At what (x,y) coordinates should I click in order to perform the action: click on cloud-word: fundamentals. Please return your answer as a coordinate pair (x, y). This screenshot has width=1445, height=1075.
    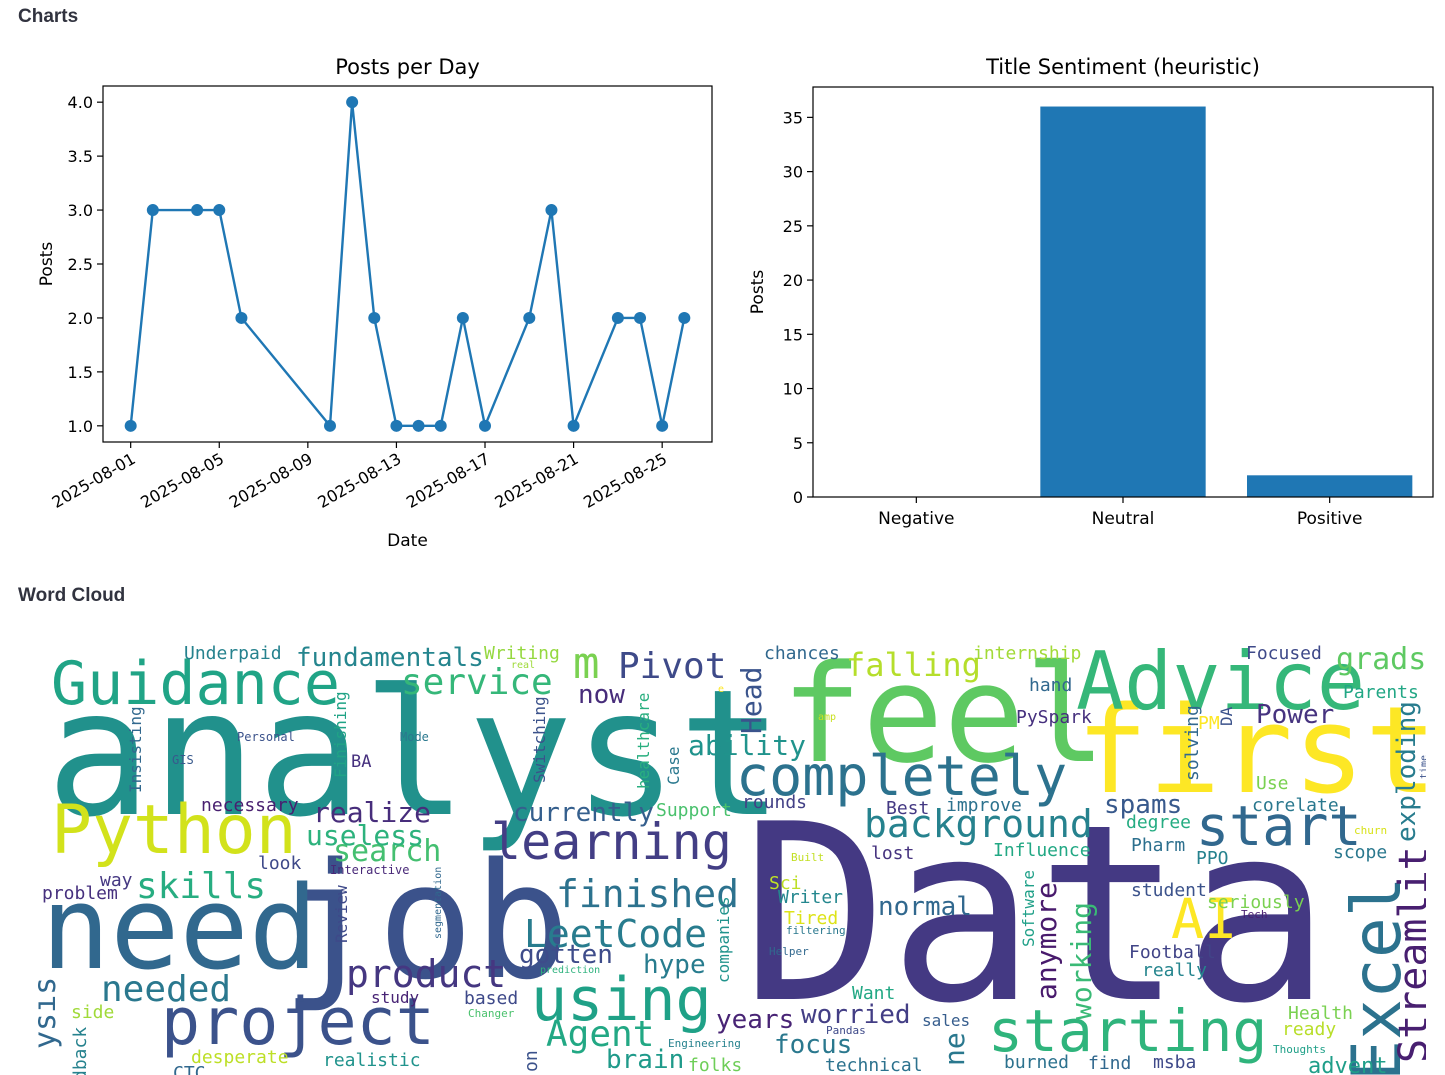
    Looking at the image, I should click on (390, 658).